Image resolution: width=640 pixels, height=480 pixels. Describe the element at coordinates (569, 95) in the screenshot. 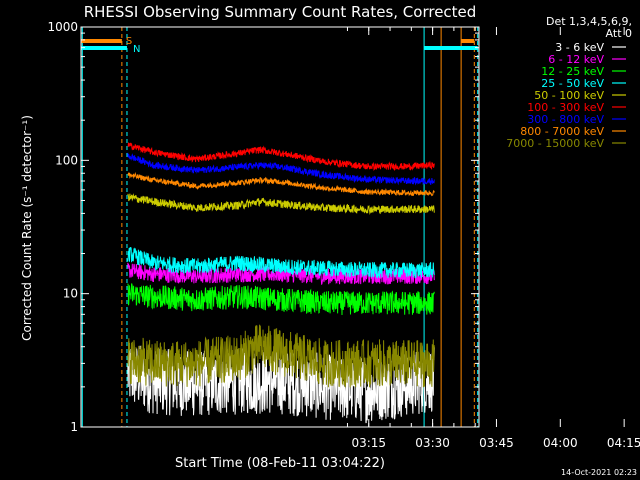

I see `legend-item-label: 50 - 100 keV` at that location.